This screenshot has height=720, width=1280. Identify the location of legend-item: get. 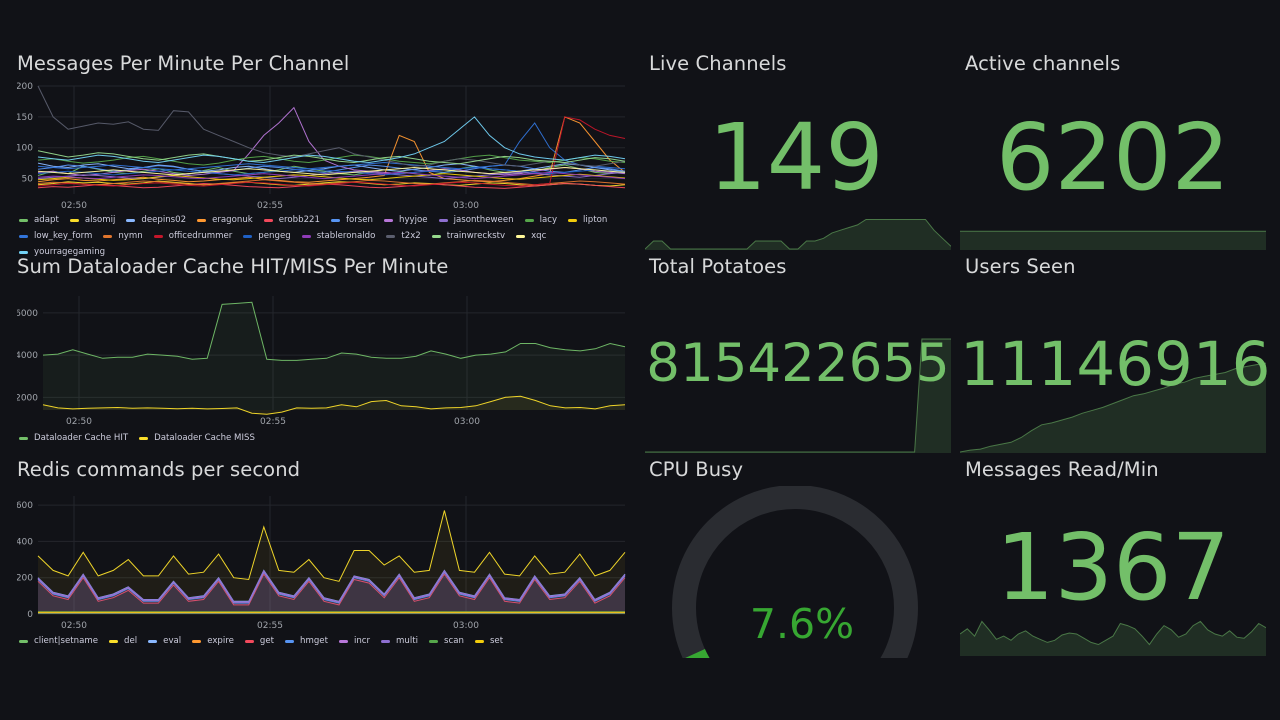
(259, 641).